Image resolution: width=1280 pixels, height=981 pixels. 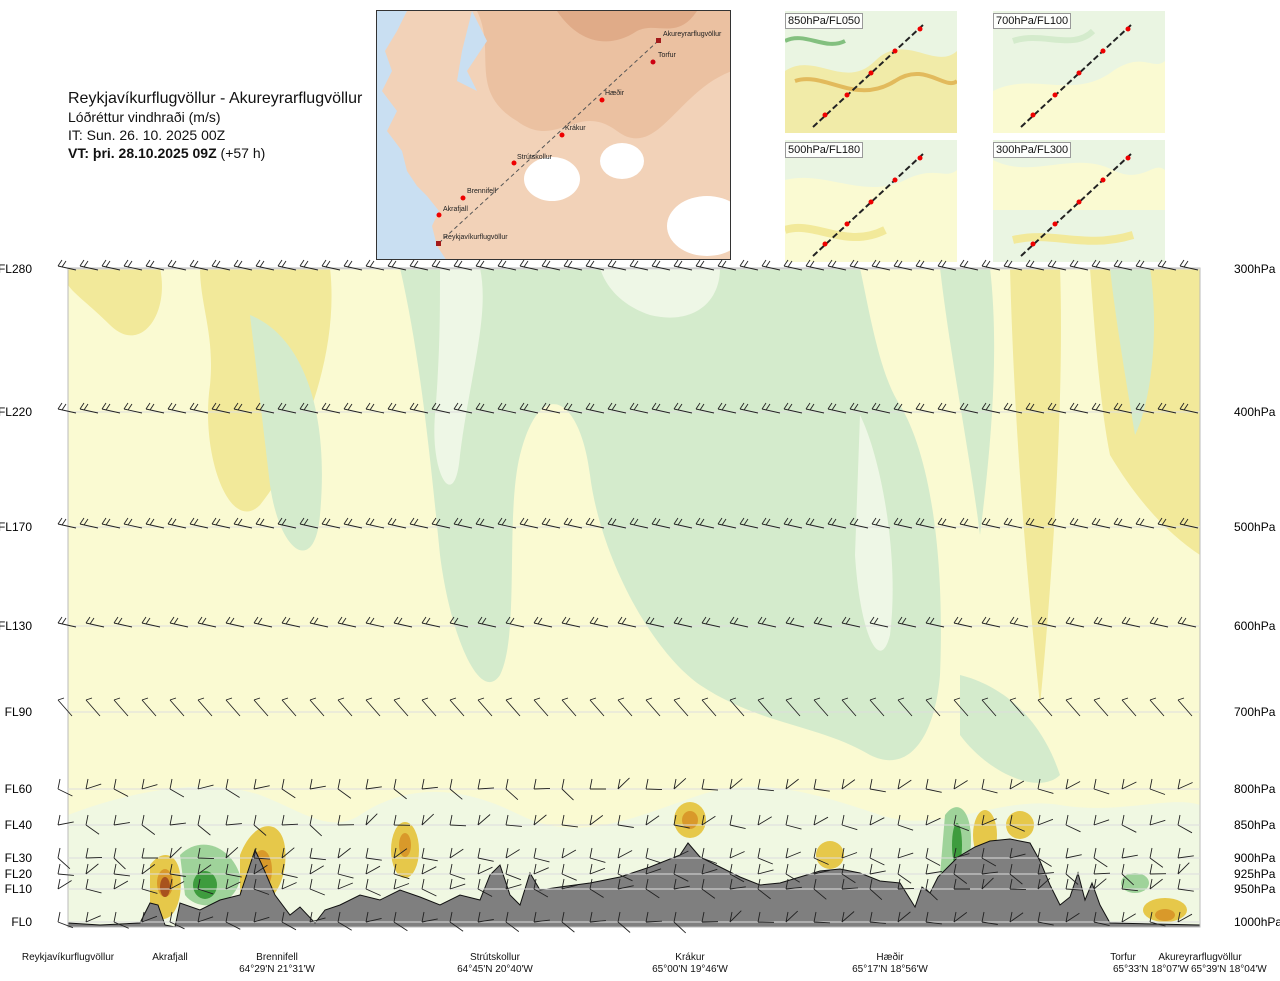 What do you see at coordinates (1123, 957) in the screenshot?
I see `route-location-label: Torfur` at bounding box center [1123, 957].